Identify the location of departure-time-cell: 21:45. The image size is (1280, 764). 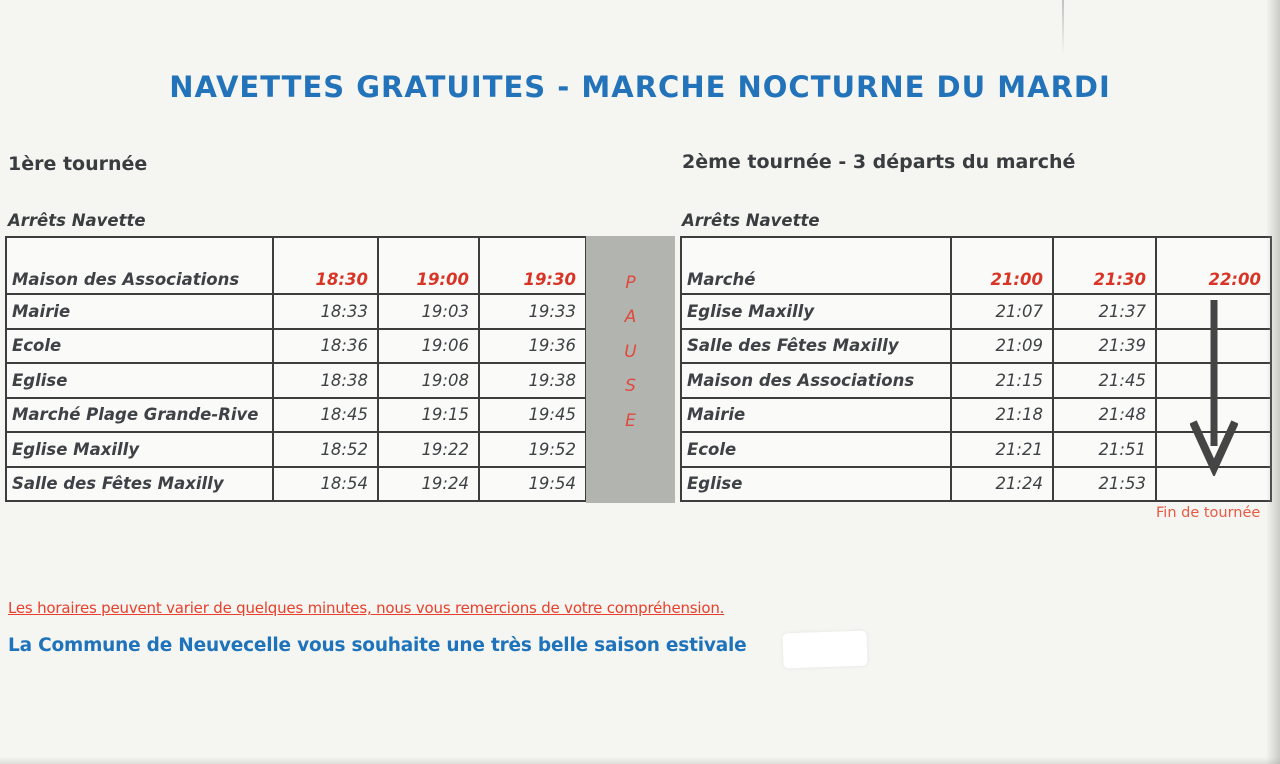
(1104, 380).